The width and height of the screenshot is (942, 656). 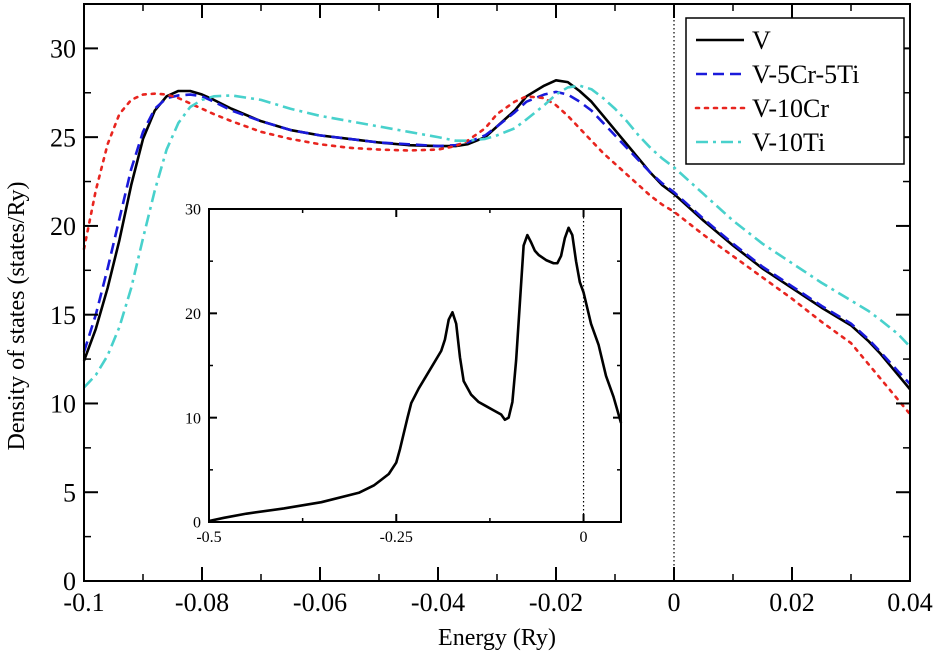 What do you see at coordinates (910, 602) in the screenshot?
I see `main-x-tick-label-7: 0.04` at bounding box center [910, 602].